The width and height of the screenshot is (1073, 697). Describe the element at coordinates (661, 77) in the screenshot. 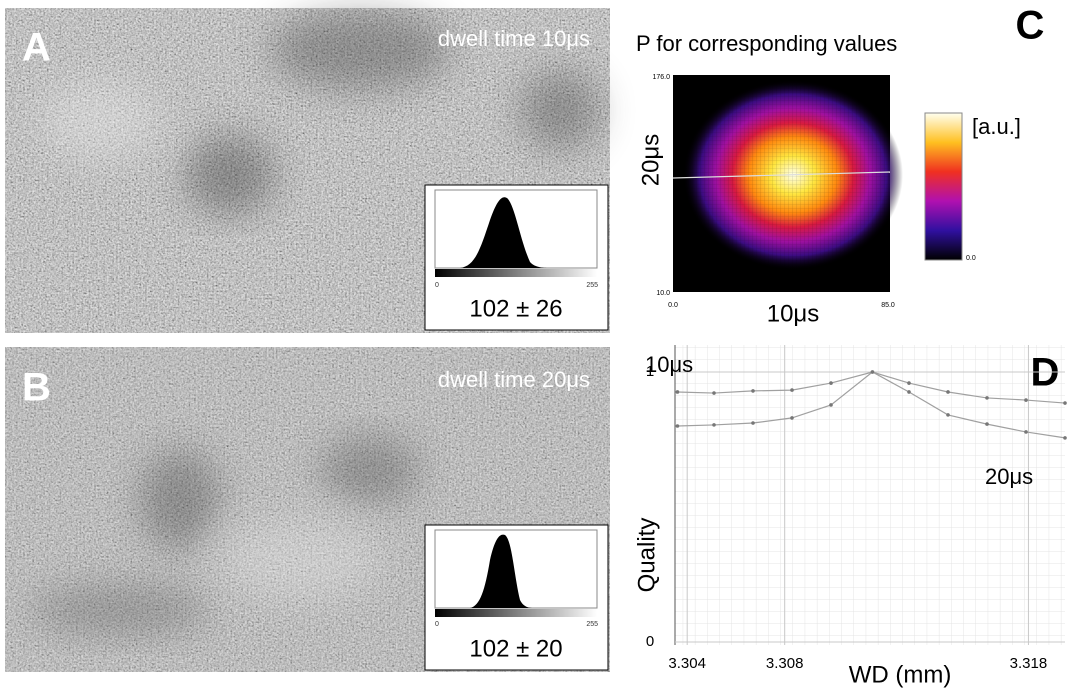

I see `y-top: 176.0` at that location.